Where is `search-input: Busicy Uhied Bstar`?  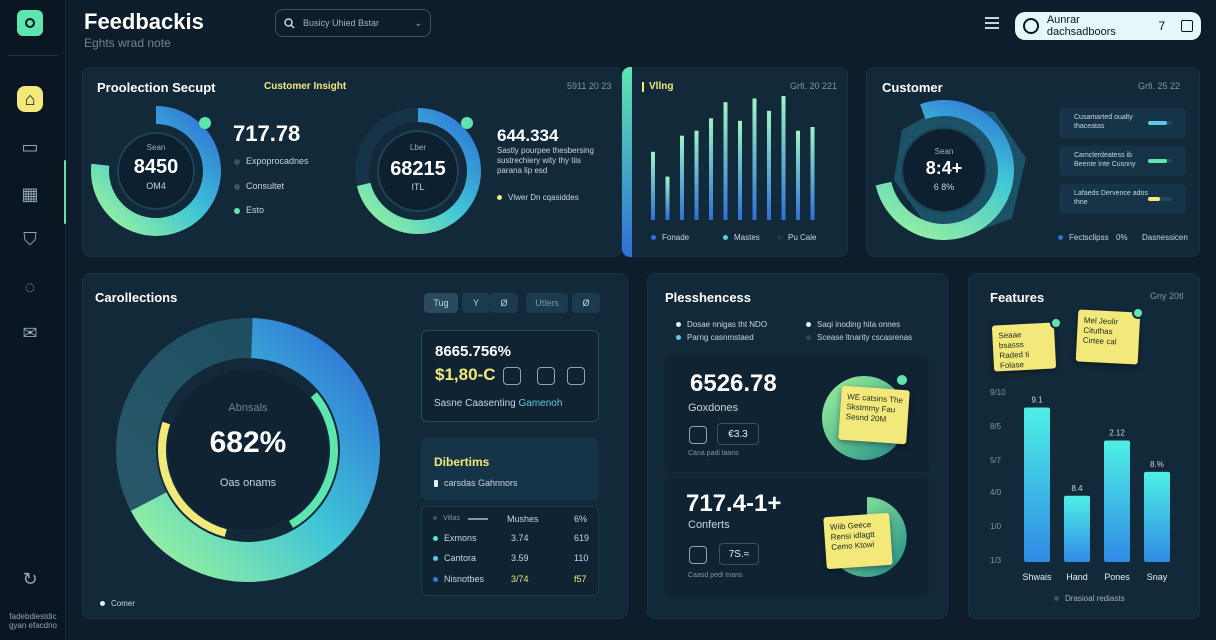 search-input: Busicy Uhied Bstar is located at coordinates (341, 23).